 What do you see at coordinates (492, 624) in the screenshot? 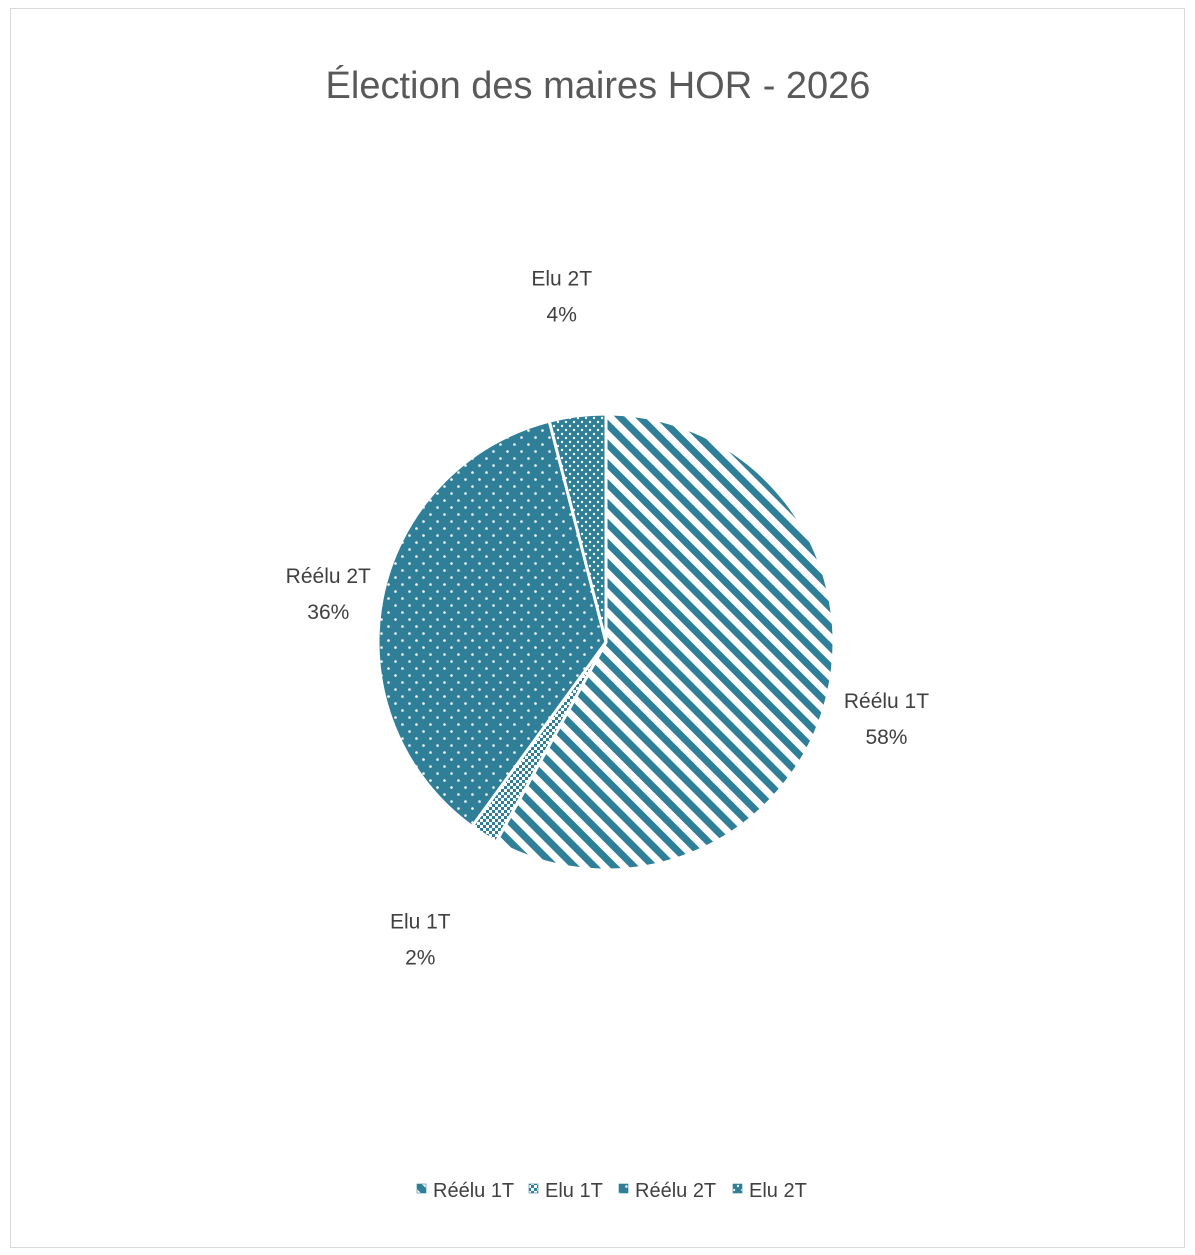
I see `pie-slice-r-lu-2t` at bounding box center [492, 624].